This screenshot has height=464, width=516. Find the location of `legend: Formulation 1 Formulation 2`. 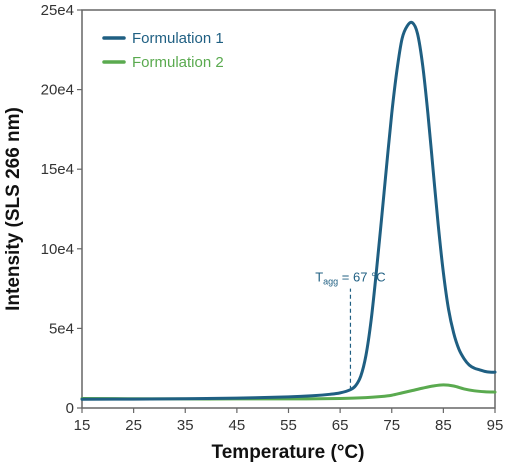

legend: Formulation 1 Formulation 2 is located at coordinates (163, 50).